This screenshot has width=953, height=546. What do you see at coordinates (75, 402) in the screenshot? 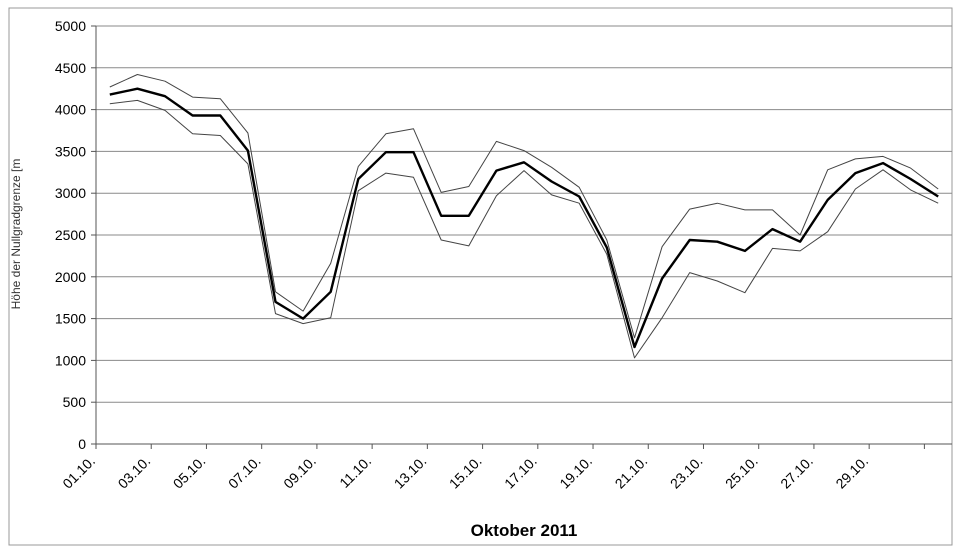
I see `y-tick-label-500: 500` at bounding box center [75, 402].